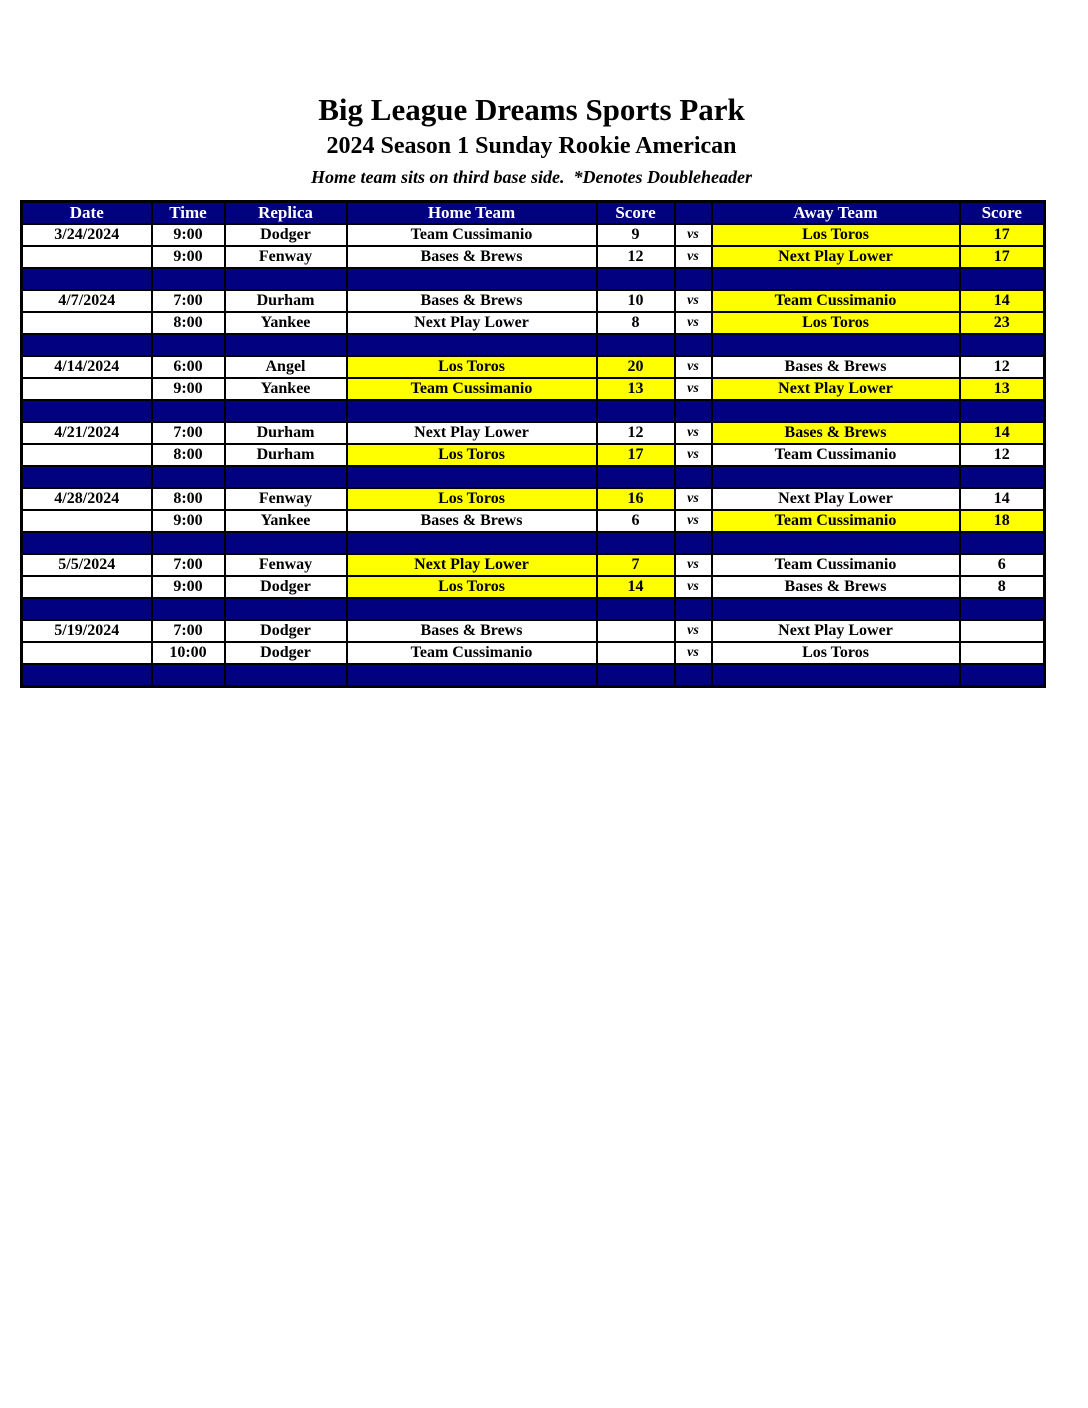 Image resolution: width=1088 pixels, height=1408 pixels. I want to click on date-cell: 4/21/2024, so click(86, 433).